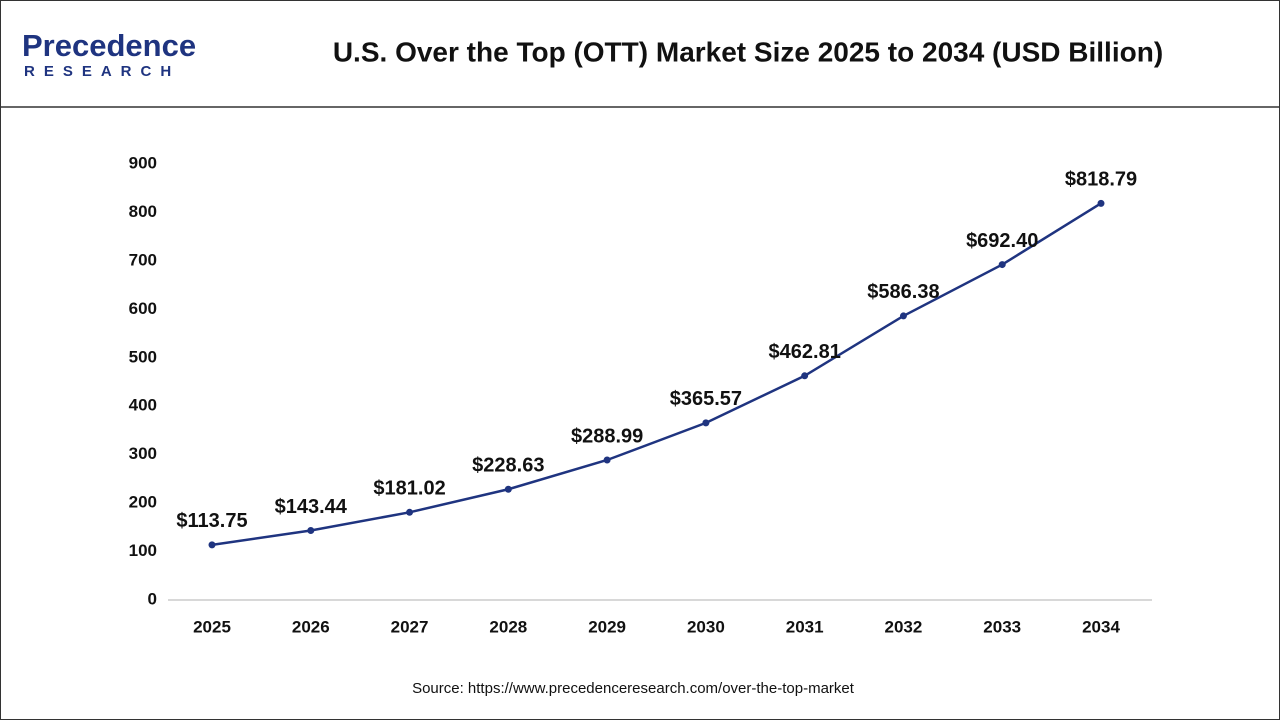 This screenshot has height=720, width=1280. What do you see at coordinates (607, 436) in the screenshot?
I see `data-label: $288.99` at bounding box center [607, 436].